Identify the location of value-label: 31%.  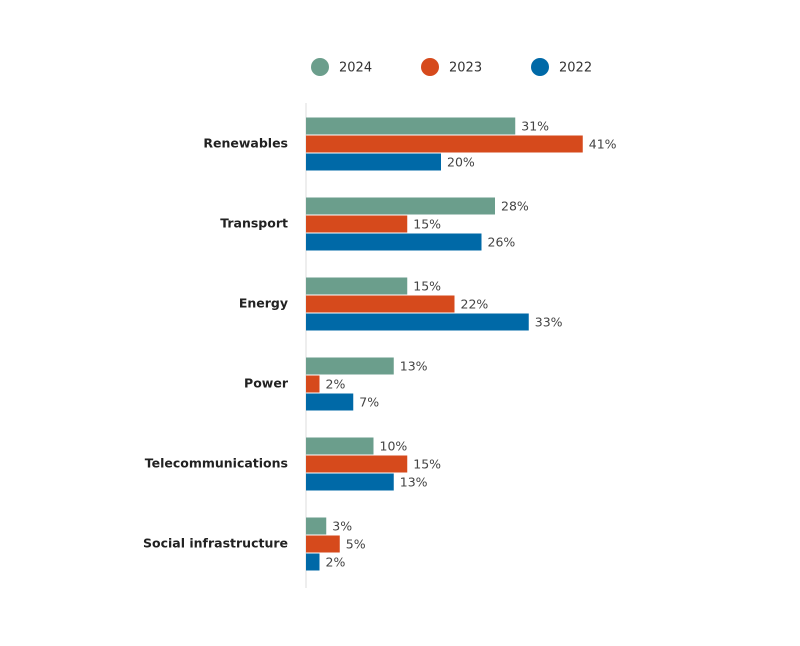
(535, 126).